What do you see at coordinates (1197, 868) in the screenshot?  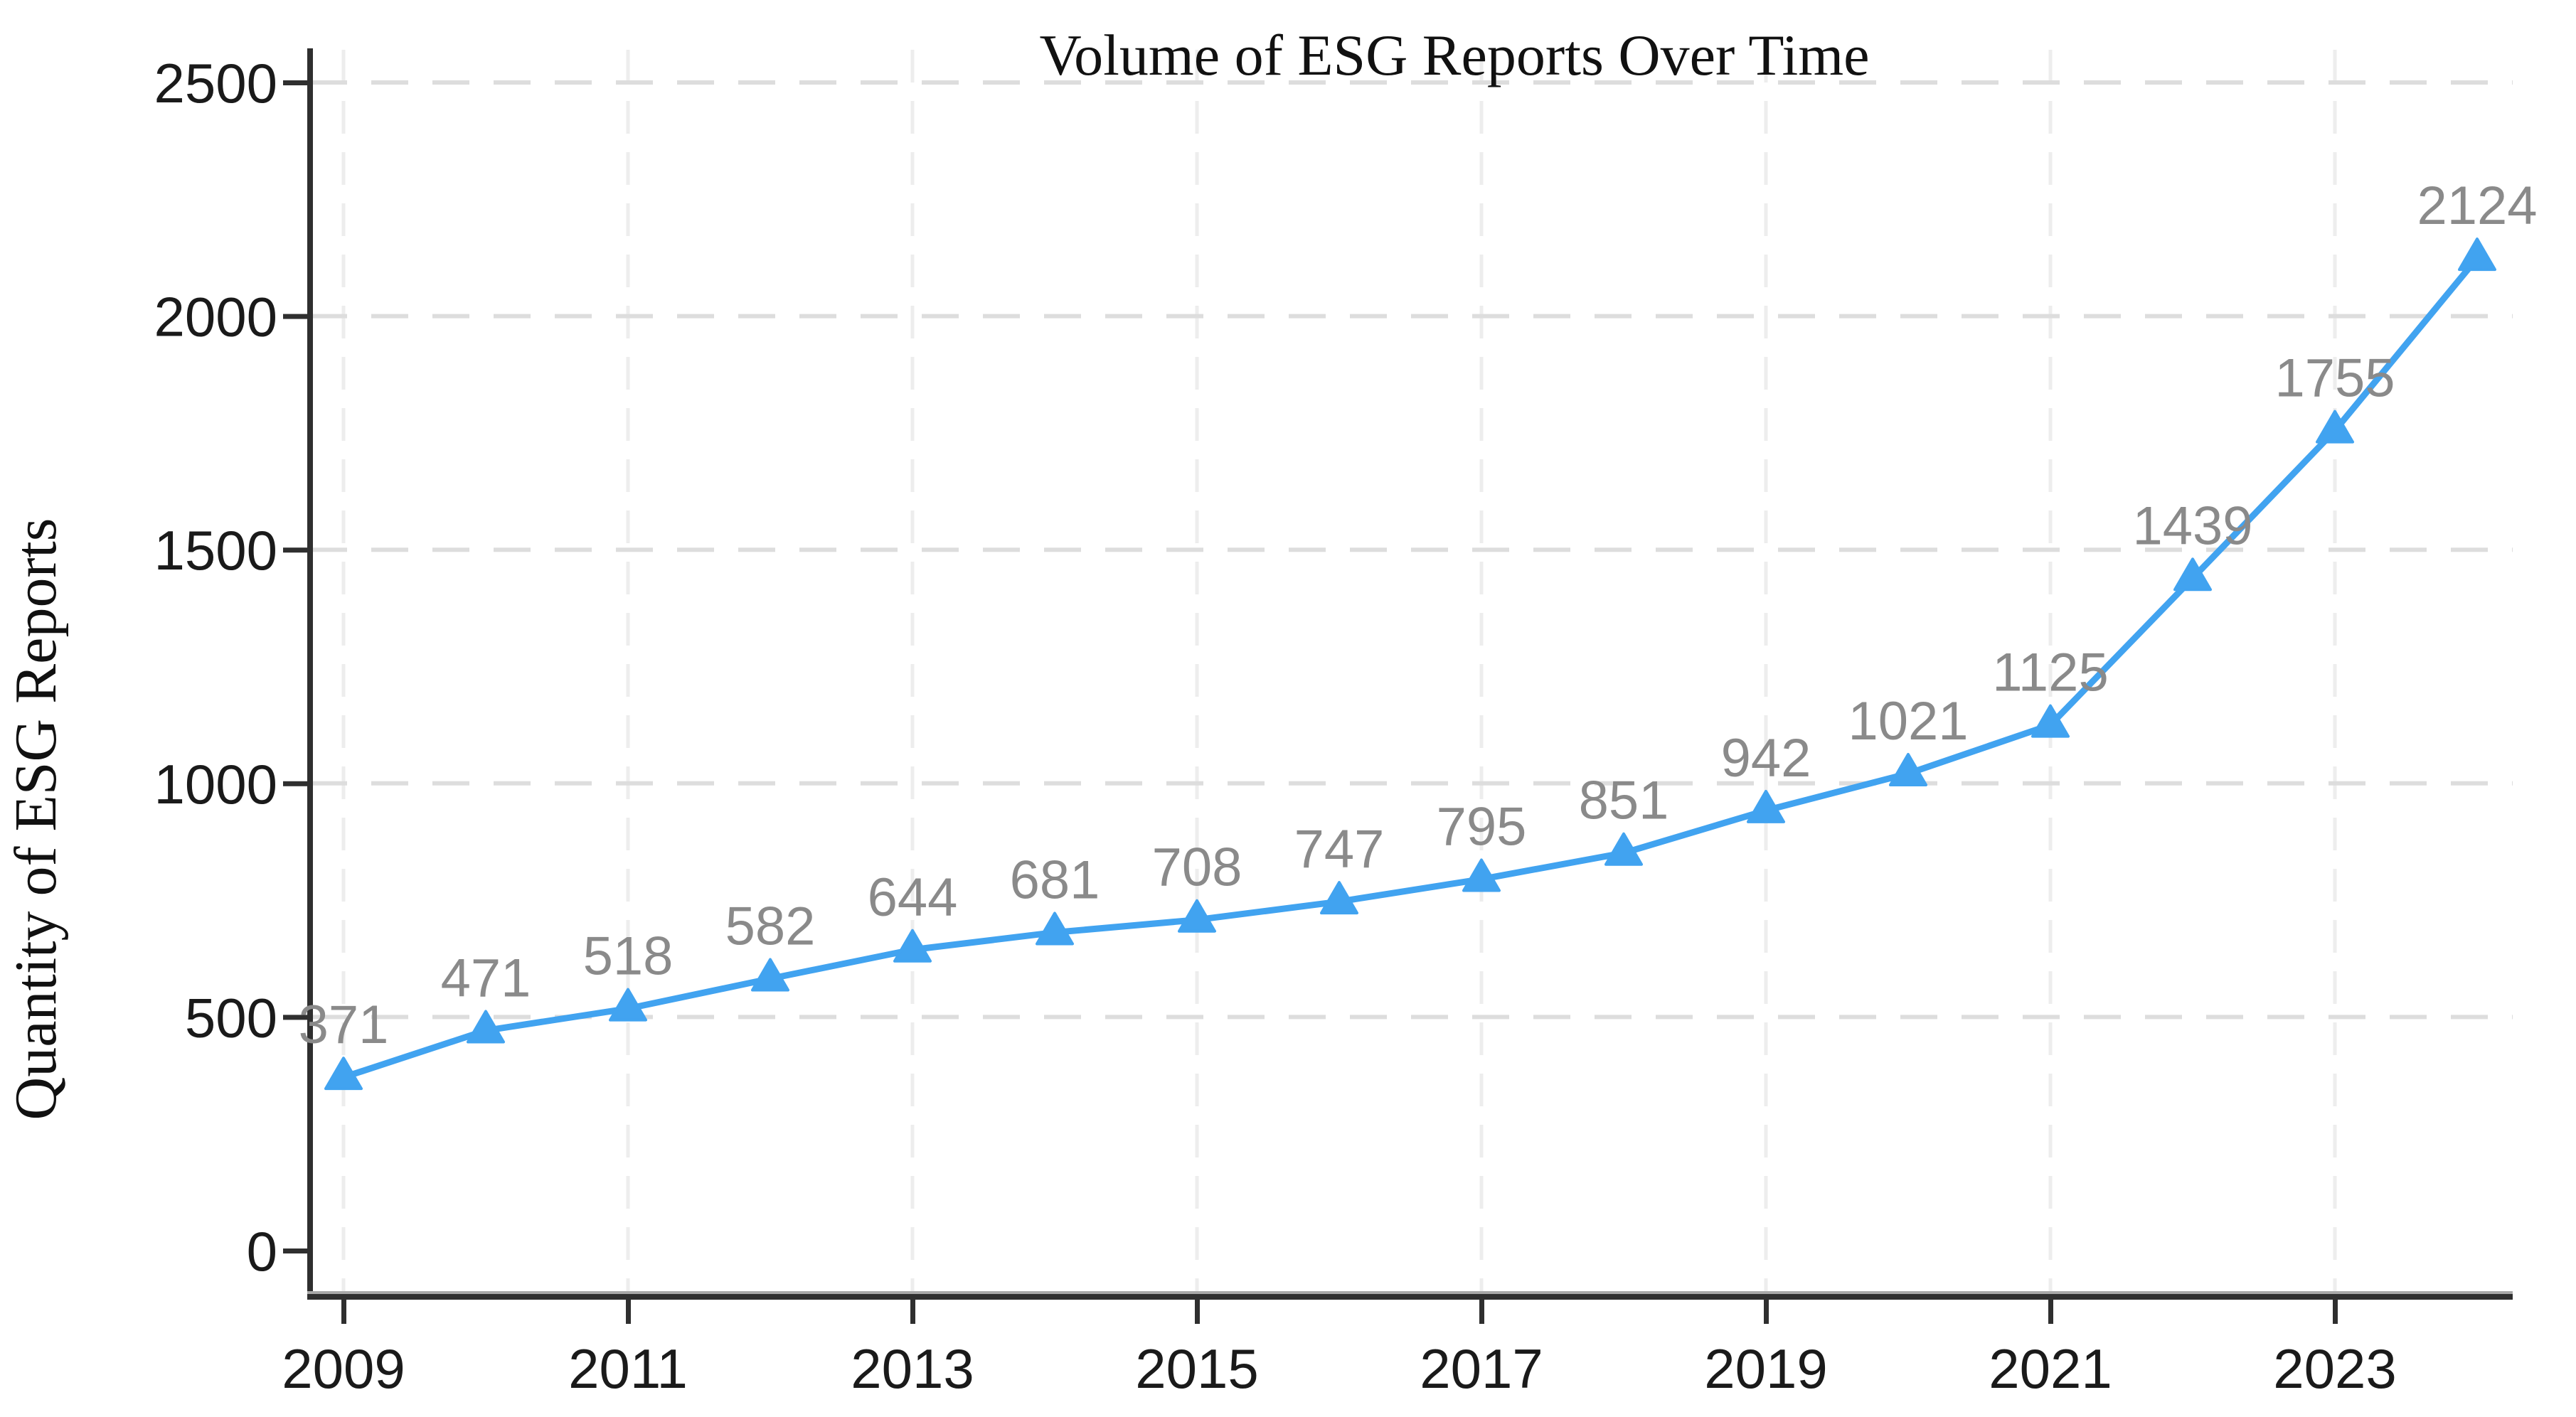 I see `data-point-label: 708` at bounding box center [1197, 868].